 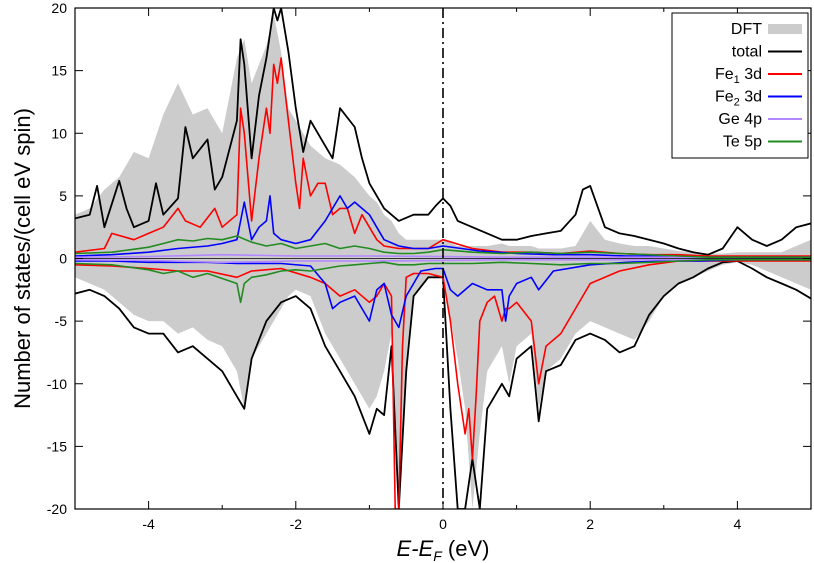 I want to click on legend-swatch-band, so click(x=785, y=29).